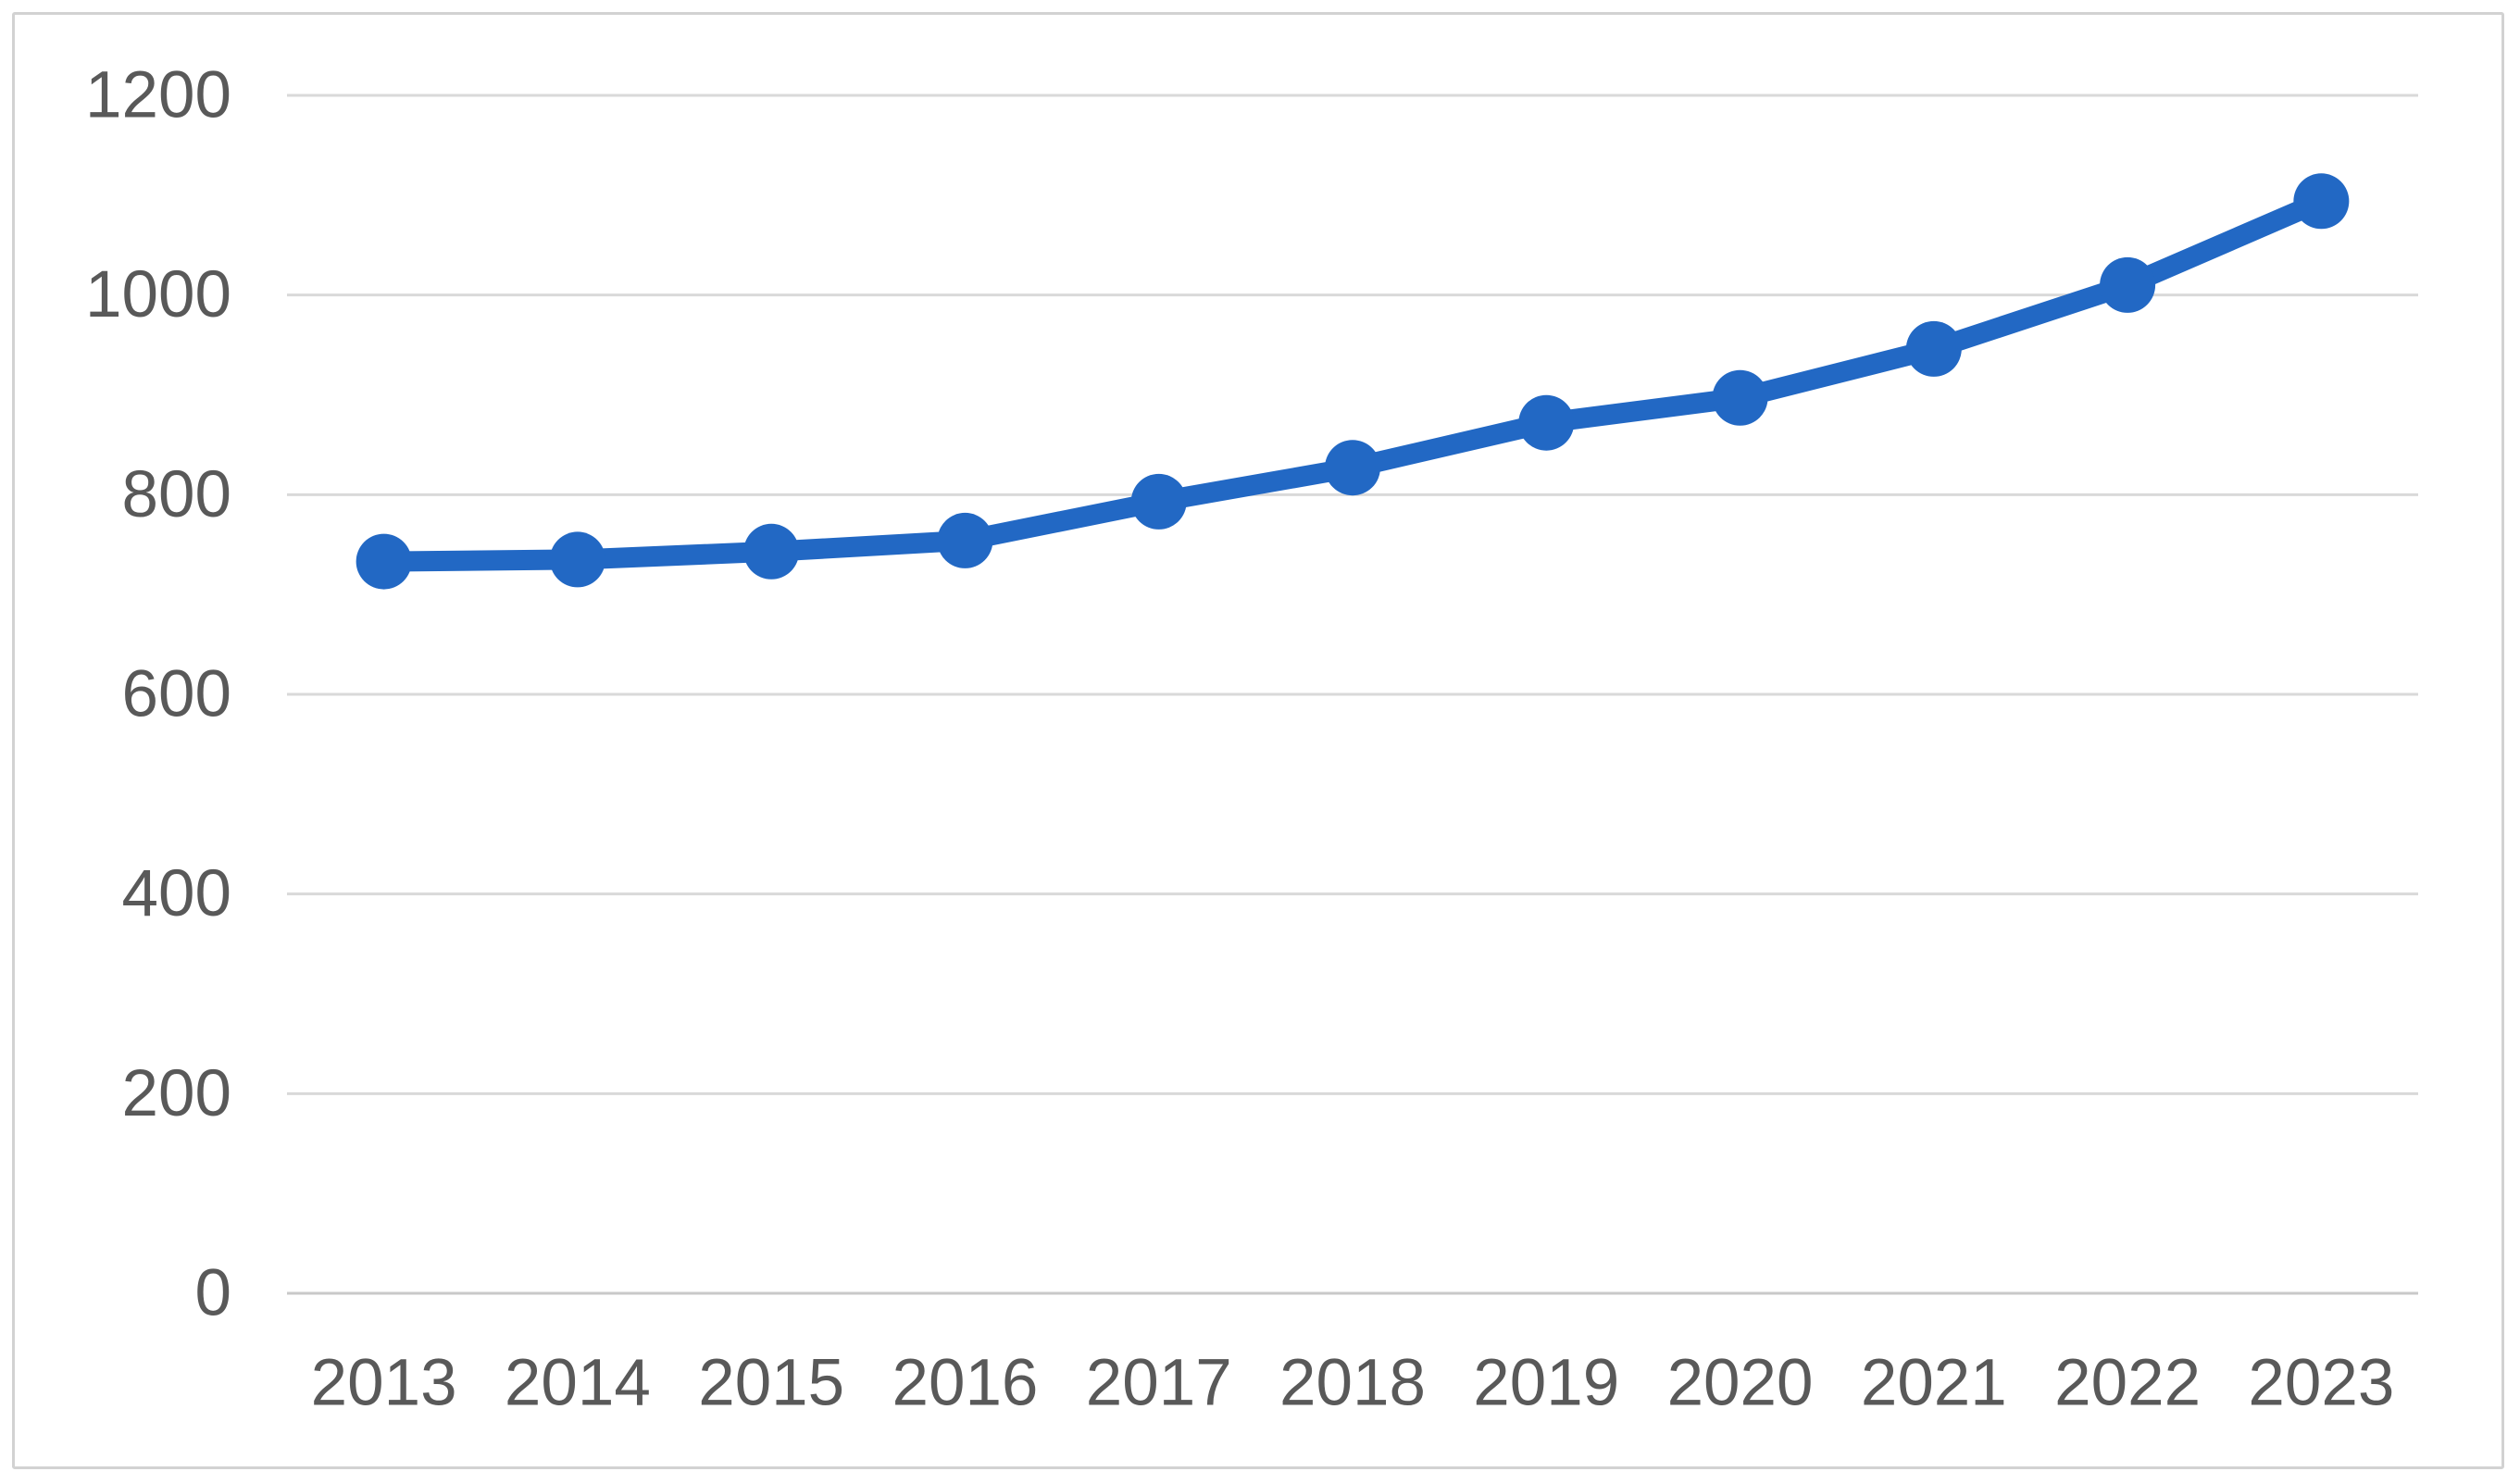 The image size is (2520, 1484). I want to click on x-tick-label: 2023, so click(2321, 1383).